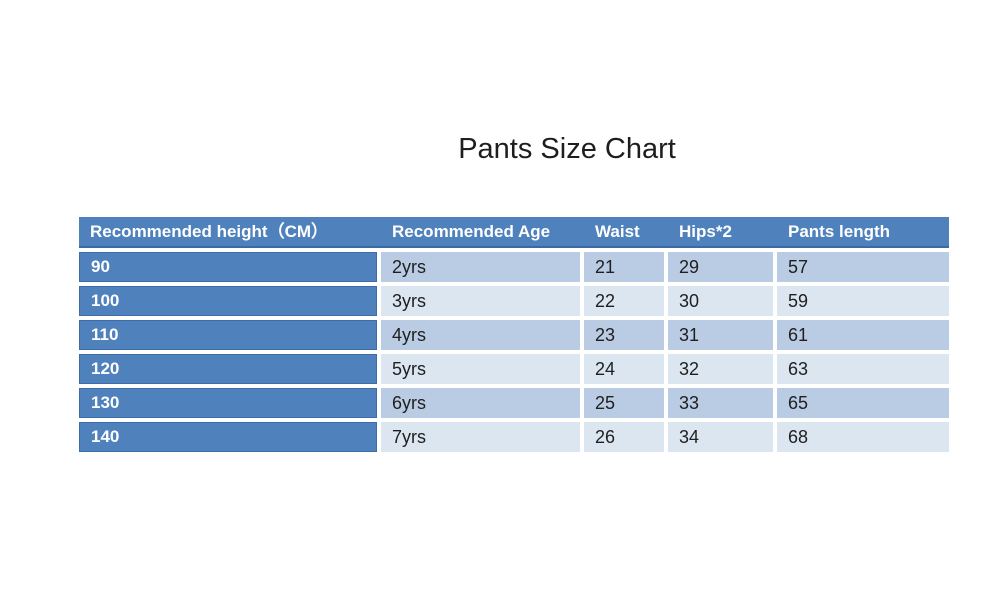 This screenshot has height=600, width=1000. What do you see at coordinates (228, 335) in the screenshot?
I see `cell-height: 110` at bounding box center [228, 335].